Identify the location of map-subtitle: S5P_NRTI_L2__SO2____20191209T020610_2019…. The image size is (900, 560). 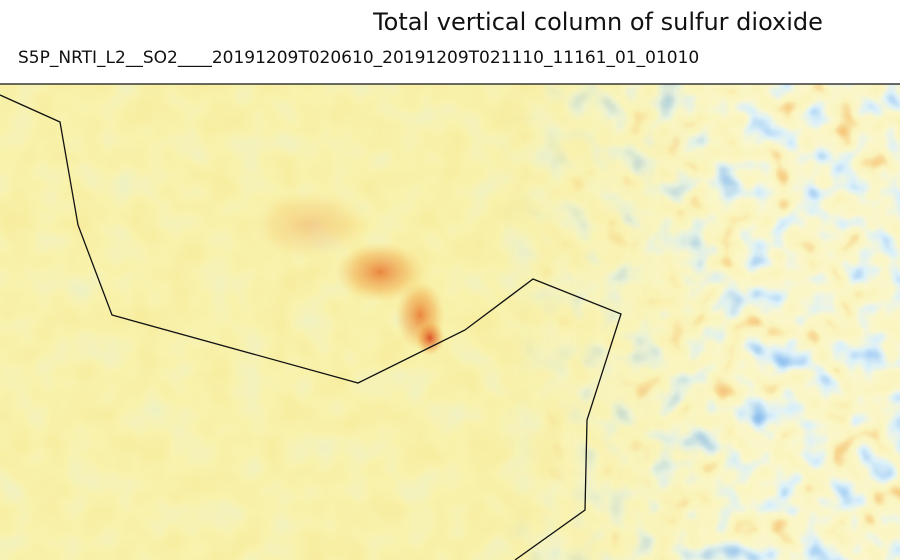
(358, 58).